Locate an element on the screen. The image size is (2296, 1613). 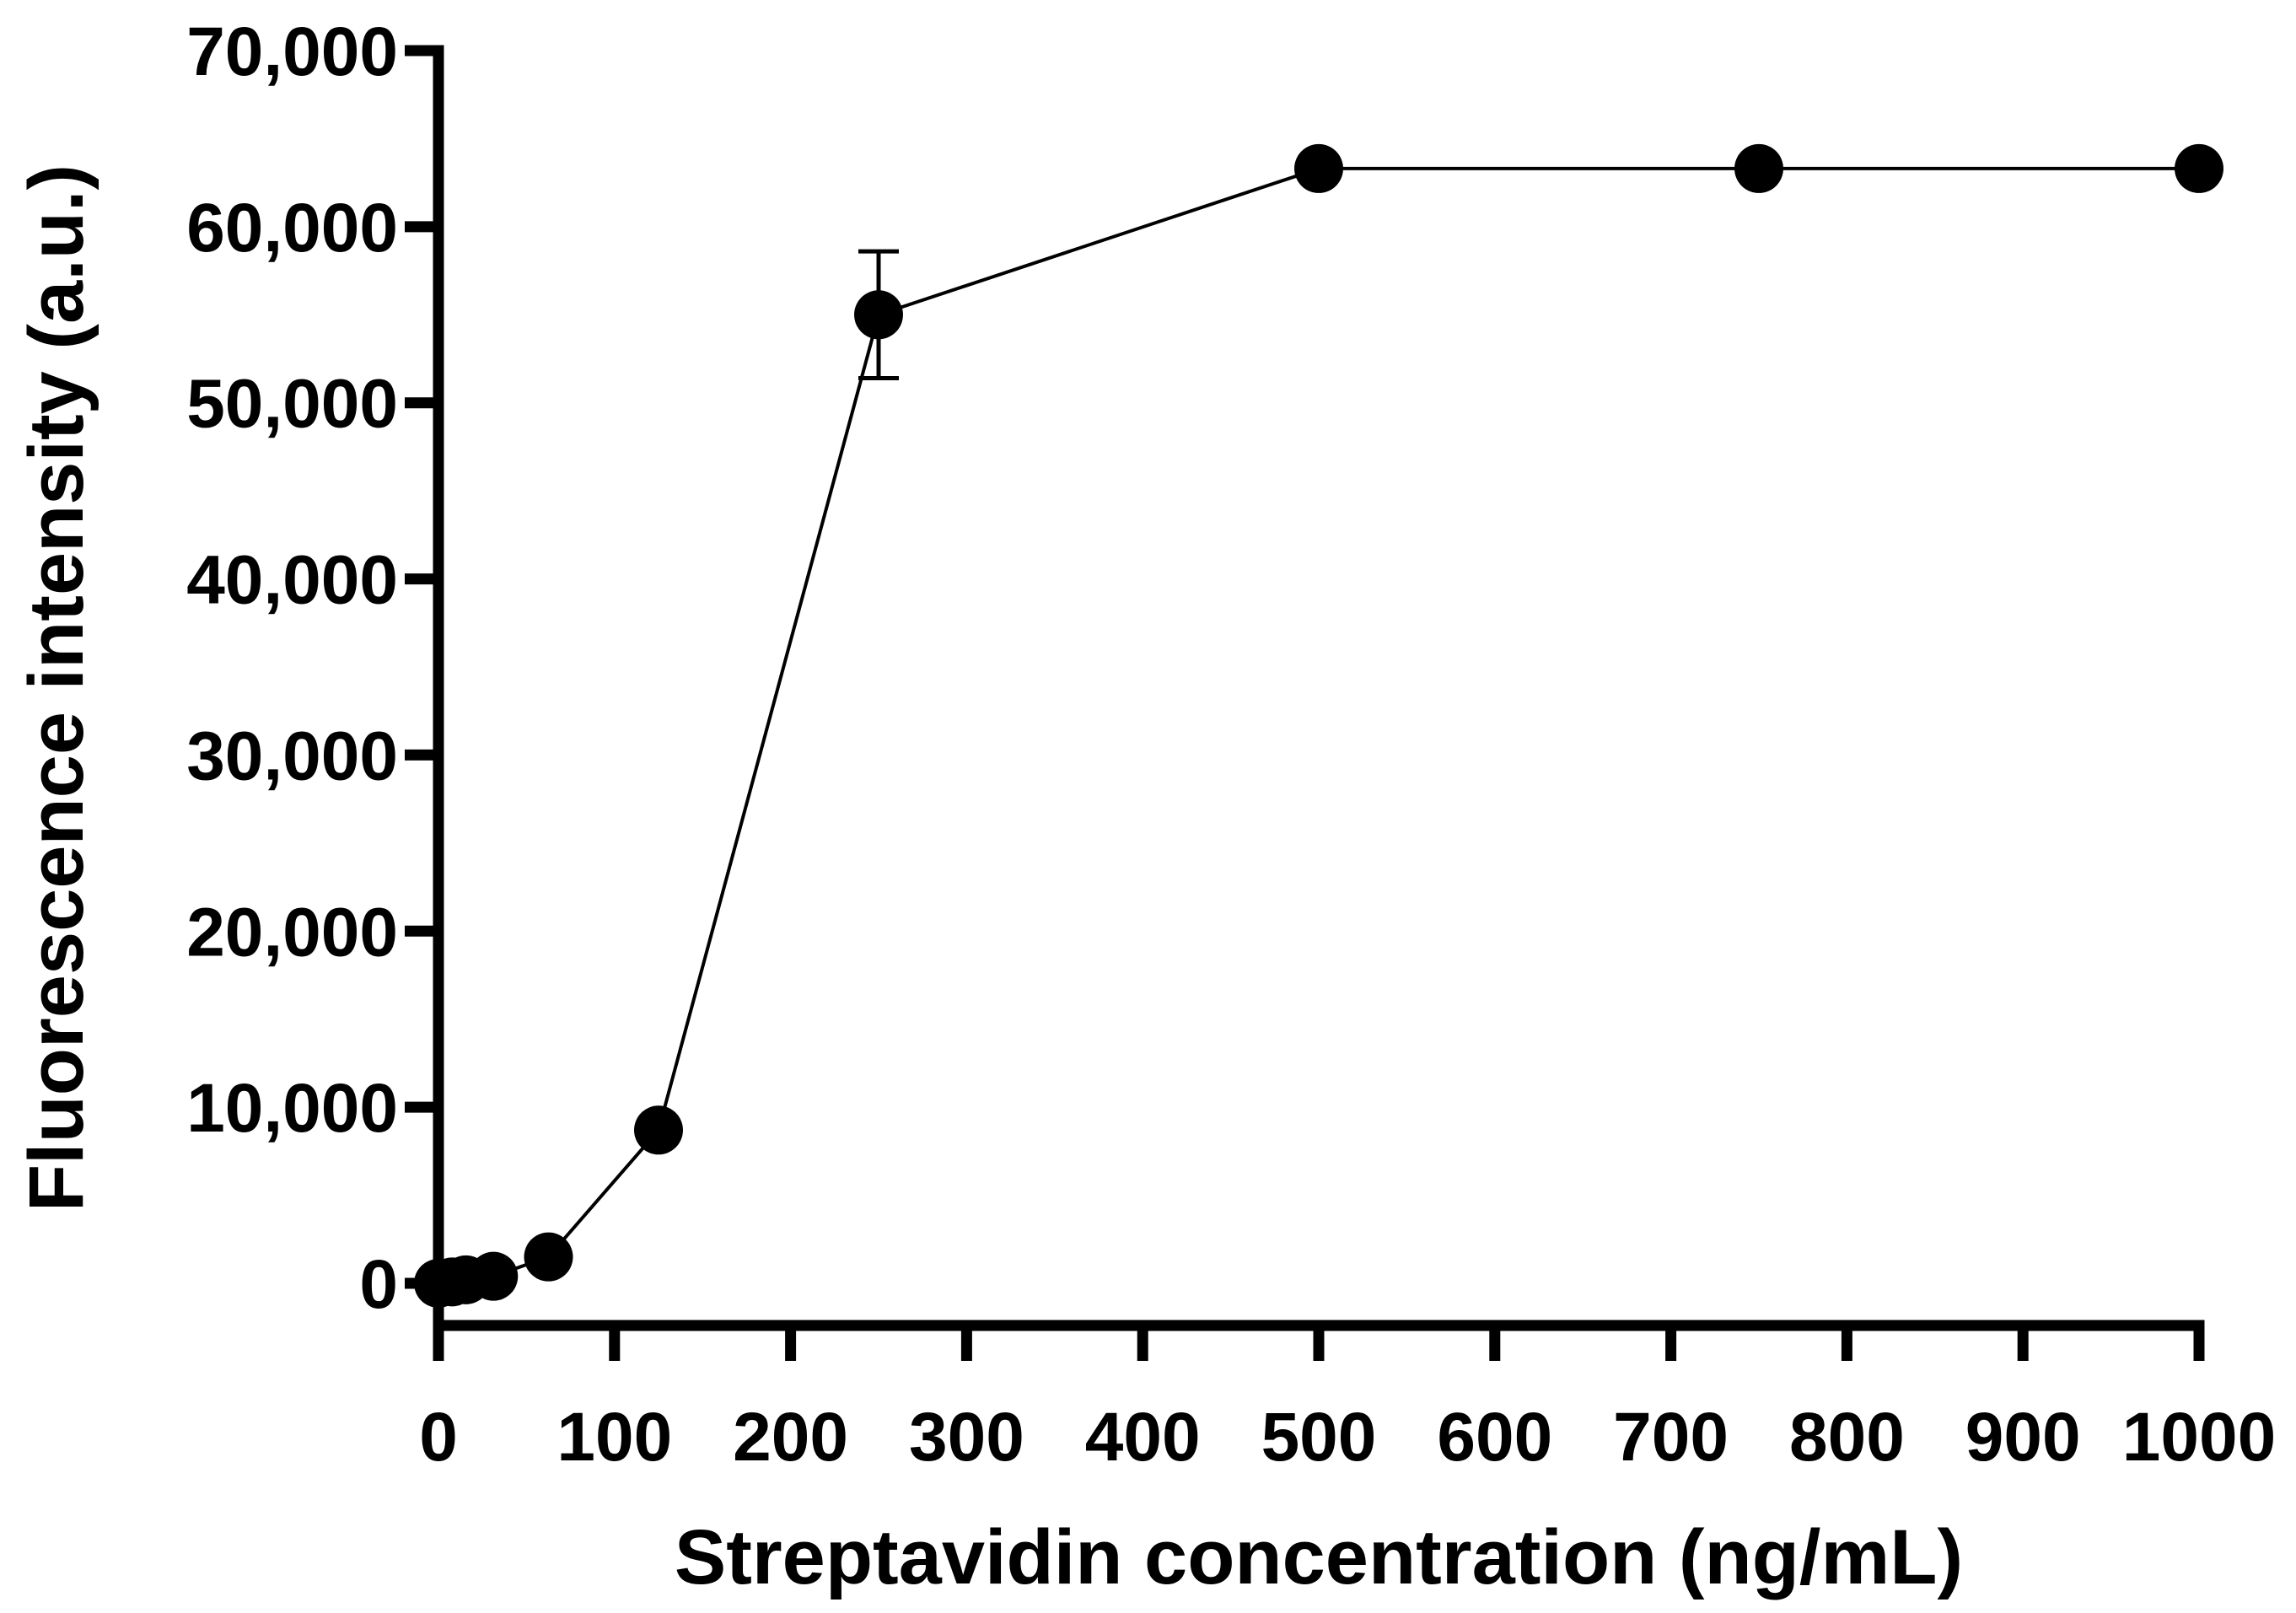
x-tick-label: 400 is located at coordinates (1143, 1437).